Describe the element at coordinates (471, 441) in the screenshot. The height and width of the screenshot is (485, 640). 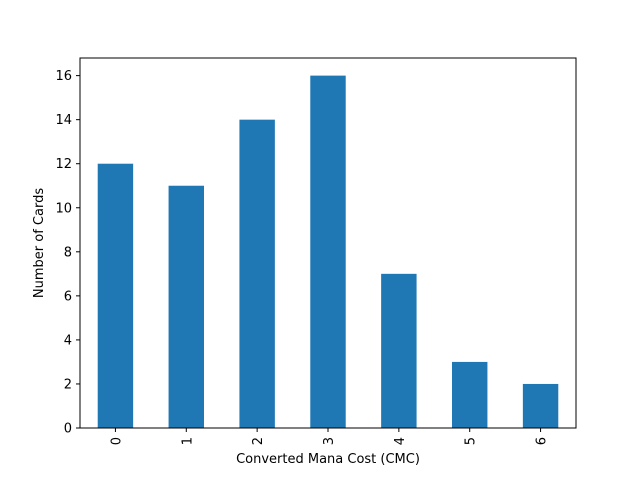
I see `x-tick-label: 5` at that location.